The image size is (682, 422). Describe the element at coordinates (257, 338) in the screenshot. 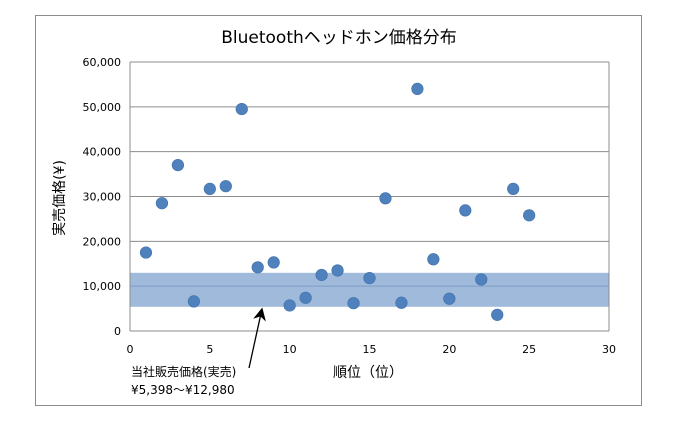

I see `annotation-arrow` at that location.